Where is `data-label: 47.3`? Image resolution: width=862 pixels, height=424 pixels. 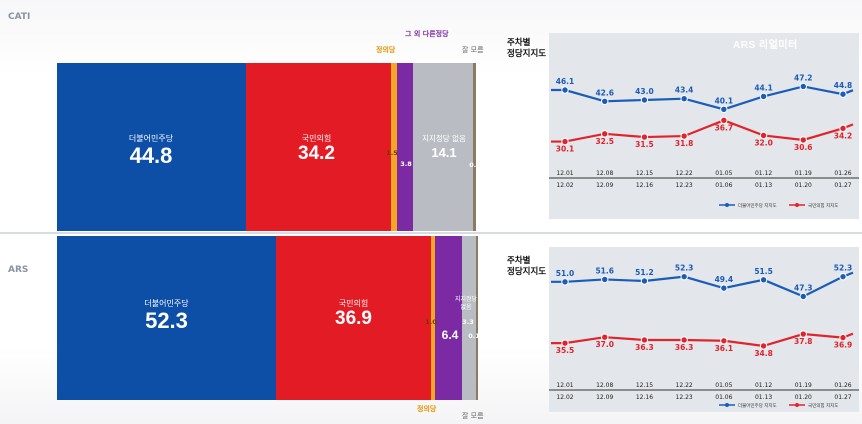
data-label: 47.3 is located at coordinates (803, 287).